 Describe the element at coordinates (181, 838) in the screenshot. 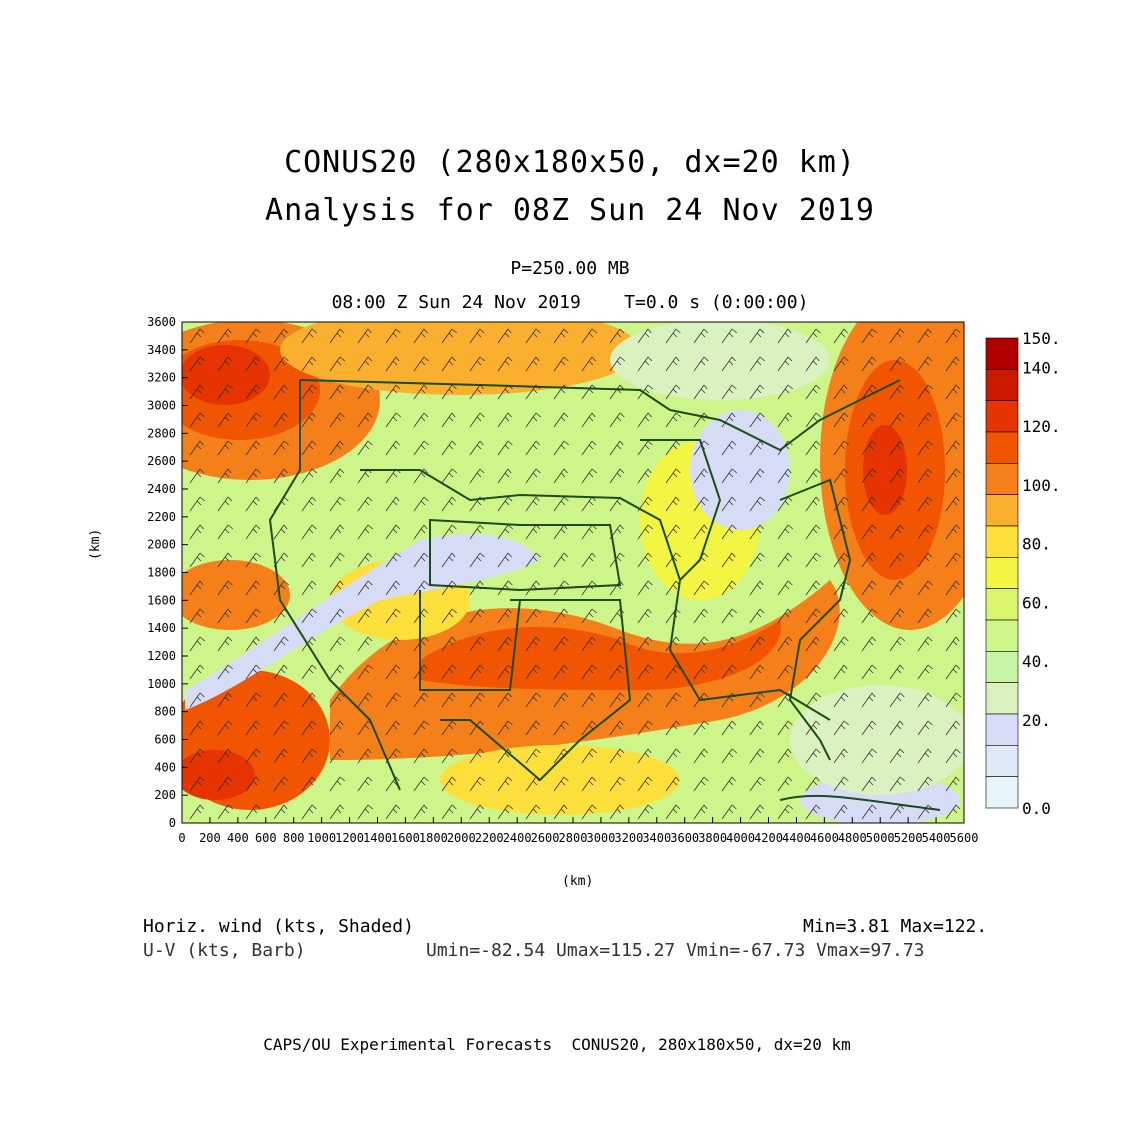

I see `x-tick-label: 0` at that location.